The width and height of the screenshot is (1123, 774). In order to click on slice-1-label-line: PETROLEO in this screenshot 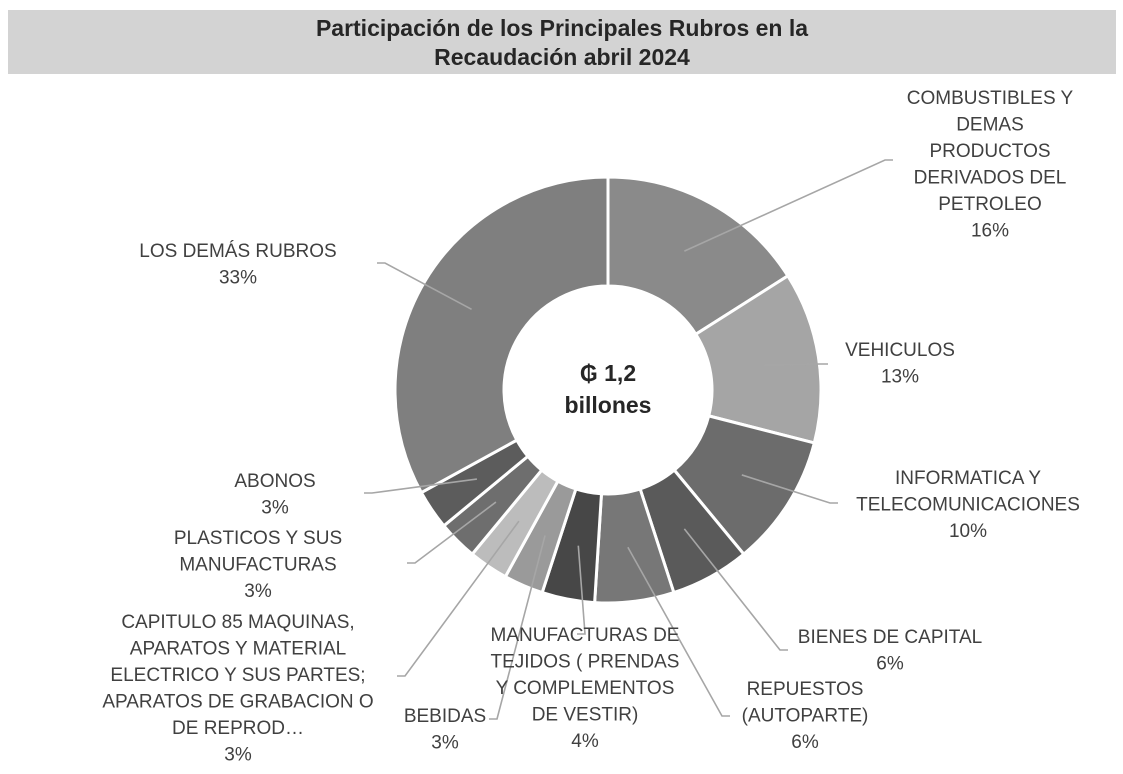, I will do `click(989, 204)`.